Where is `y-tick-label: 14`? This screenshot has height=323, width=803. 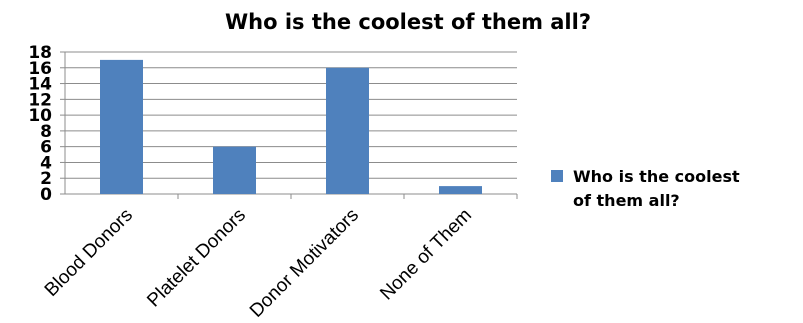 y-tick-label: 14 is located at coordinates (40, 85).